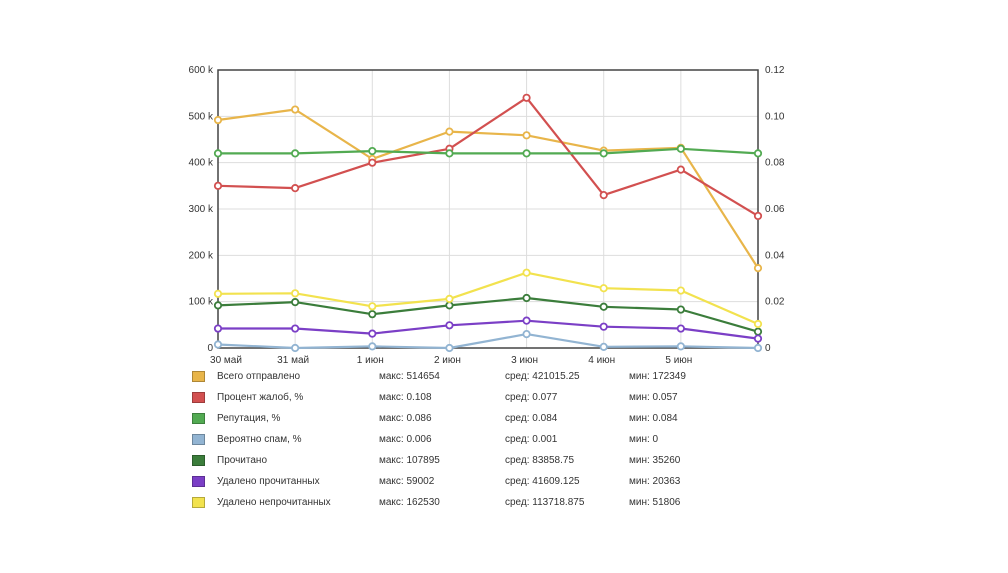  What do you see at coordinates (201, 116) in the screenshot?
I see `y-left-tick-label: 500 k` at bounding box center [201, 116].